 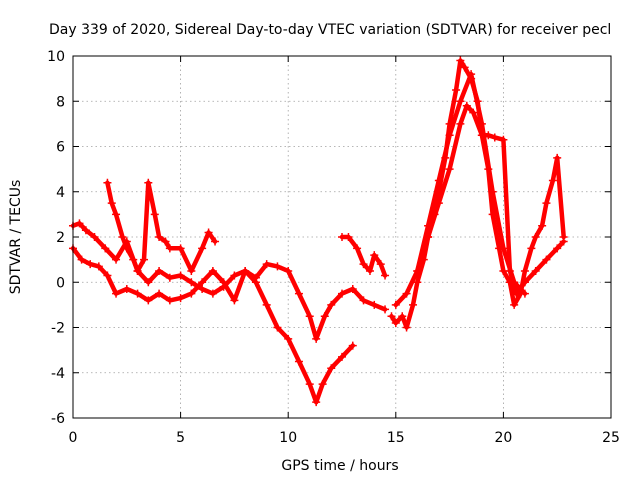 What do you see at coordinates (611, 438) in the screenshot?
I see `x-tick-label: 25` at bounding box center [611, 438].